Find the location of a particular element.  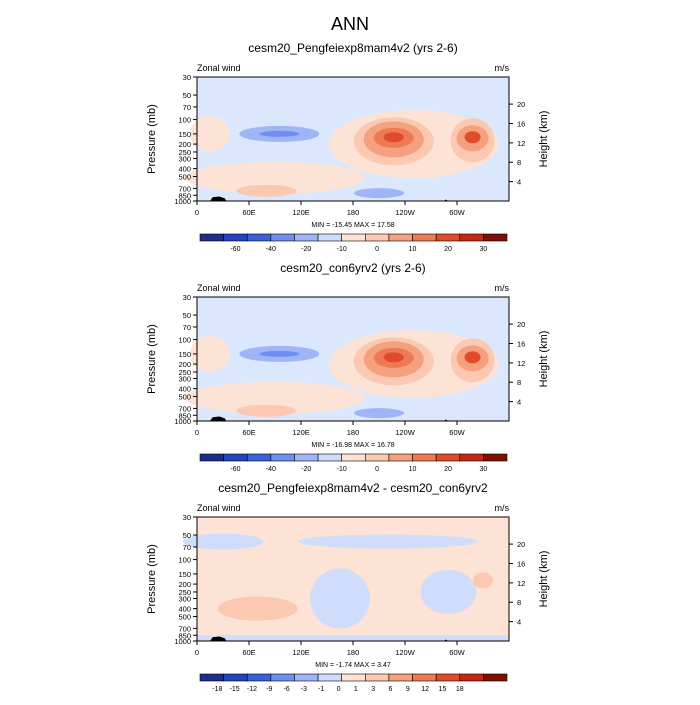

y-tick-label: 150 is located at coordinates (184, 354).